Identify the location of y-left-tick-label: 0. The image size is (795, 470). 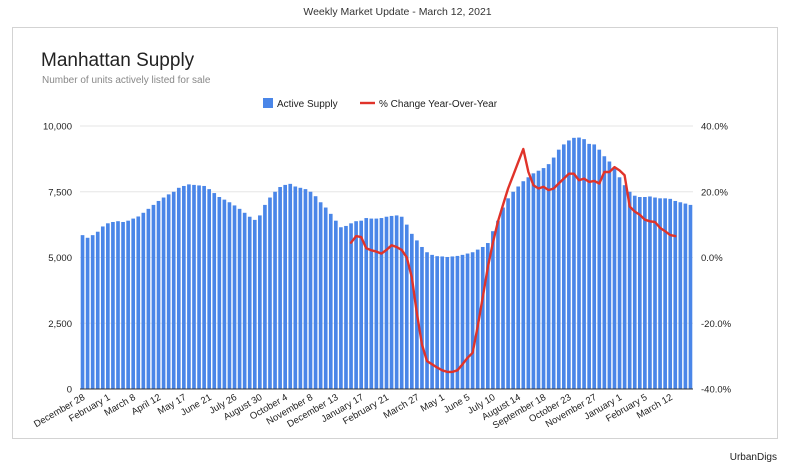
(69, 390).